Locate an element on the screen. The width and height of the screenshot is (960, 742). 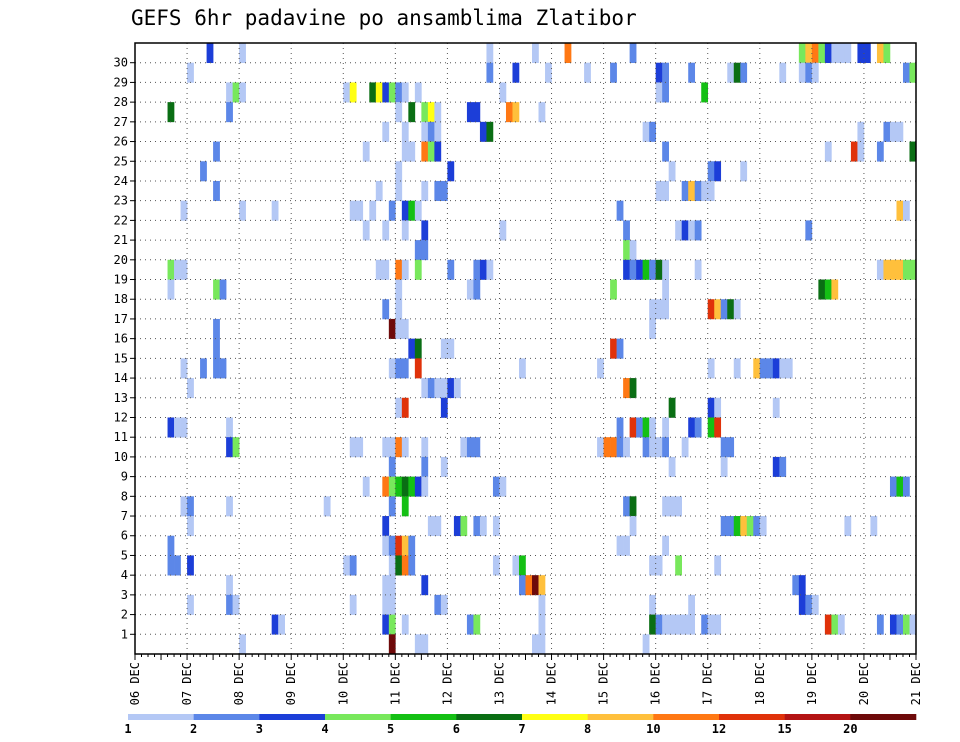
y-tick-label: 21 is located at coordinates (121, 240).